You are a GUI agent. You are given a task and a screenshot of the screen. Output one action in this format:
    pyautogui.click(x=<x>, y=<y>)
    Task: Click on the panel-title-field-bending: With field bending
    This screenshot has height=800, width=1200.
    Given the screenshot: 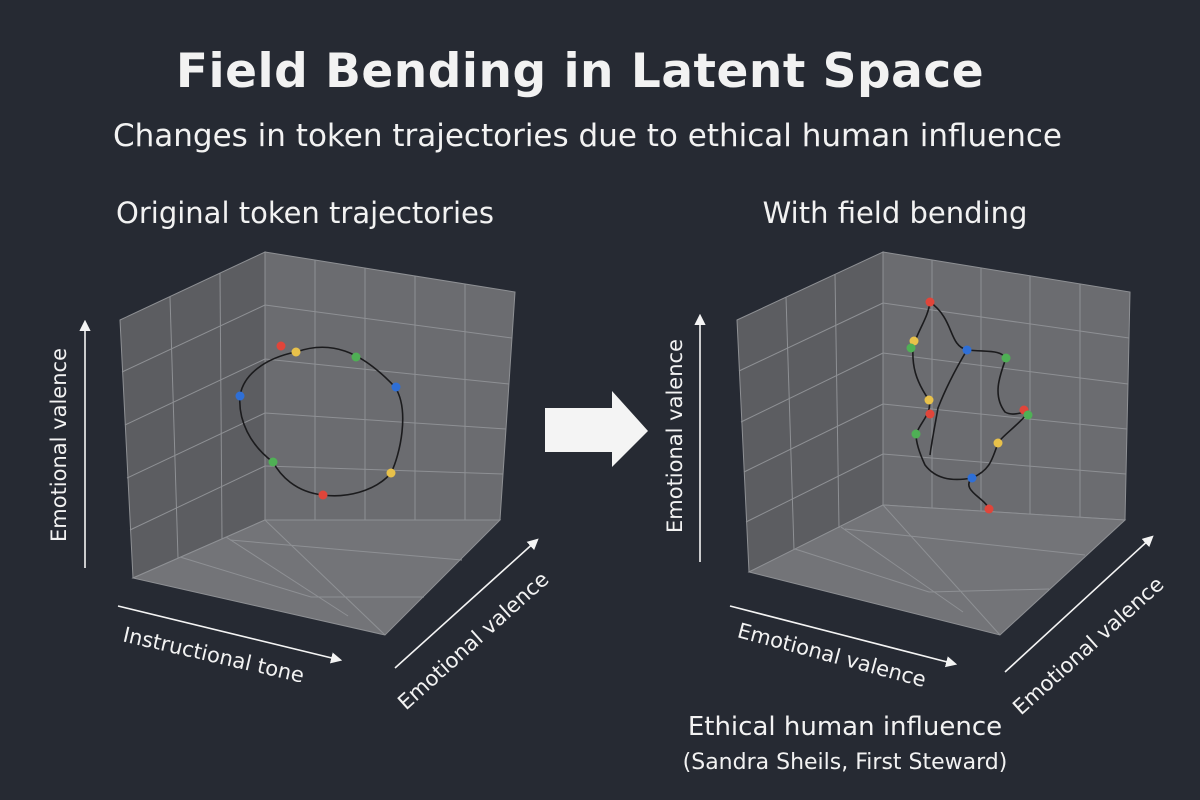 What is the action you would take?
    pyautogui.click(x=895, y=213)
    